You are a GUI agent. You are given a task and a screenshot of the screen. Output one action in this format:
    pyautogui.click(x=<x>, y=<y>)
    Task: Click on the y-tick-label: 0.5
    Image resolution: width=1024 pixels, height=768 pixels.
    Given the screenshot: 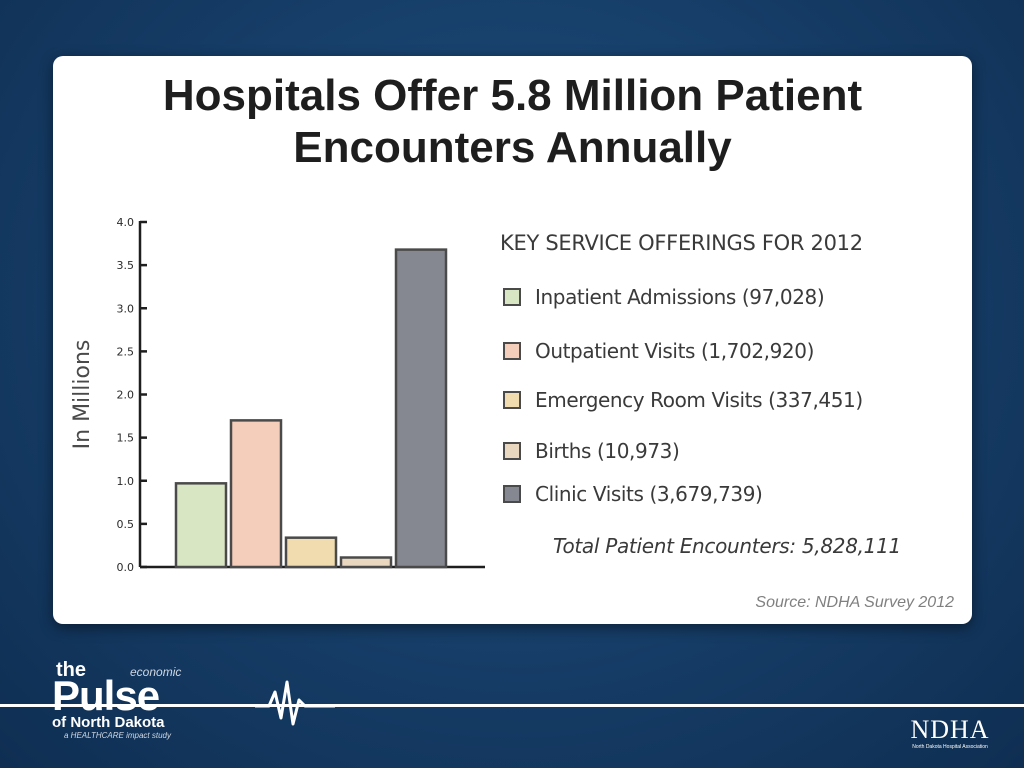 What is the action you would take?
    pyautogui.click(x=126, y=524)
    